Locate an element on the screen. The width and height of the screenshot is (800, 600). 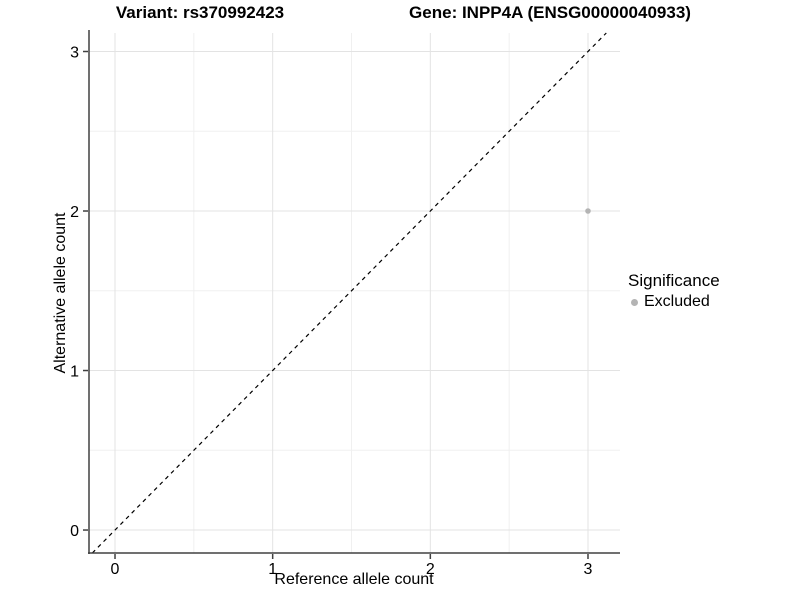
y-tick-label: 2 is located at coordinates (74, 212).